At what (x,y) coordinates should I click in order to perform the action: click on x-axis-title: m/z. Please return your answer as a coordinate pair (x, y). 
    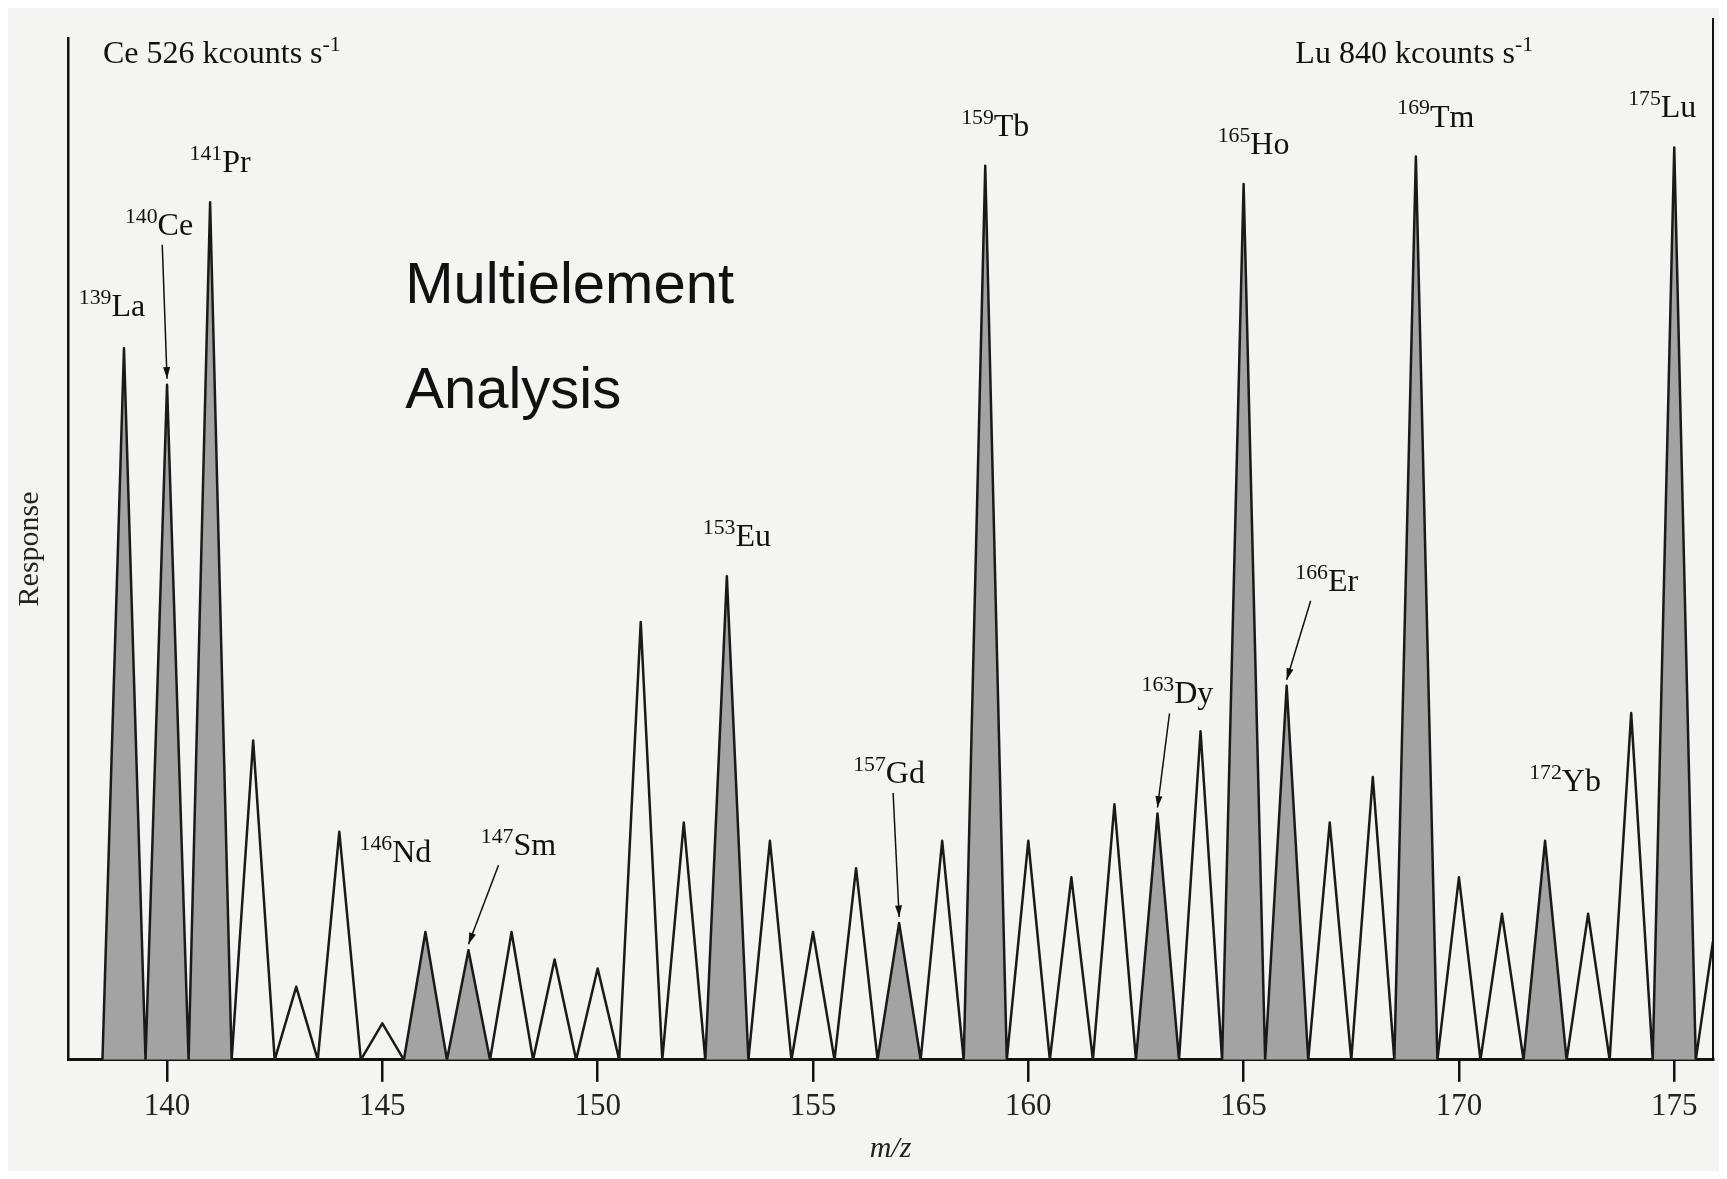
    Looking at the image, I should click on (890, 1146).